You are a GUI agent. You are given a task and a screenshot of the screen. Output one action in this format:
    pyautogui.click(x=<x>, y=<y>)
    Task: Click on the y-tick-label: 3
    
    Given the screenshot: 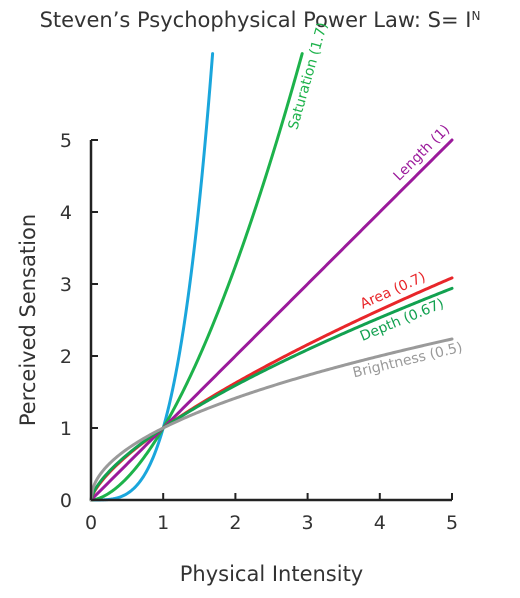 What is the action you would take?
    pyautogui.click(x=66, y=285)
    